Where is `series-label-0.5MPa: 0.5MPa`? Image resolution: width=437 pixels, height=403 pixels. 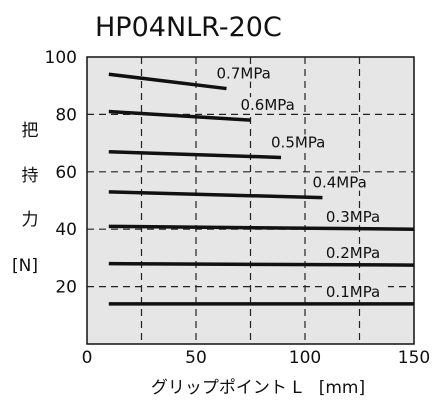 series-label-0.5MPa: 0.5MPa is located at coordinates (298, 142).